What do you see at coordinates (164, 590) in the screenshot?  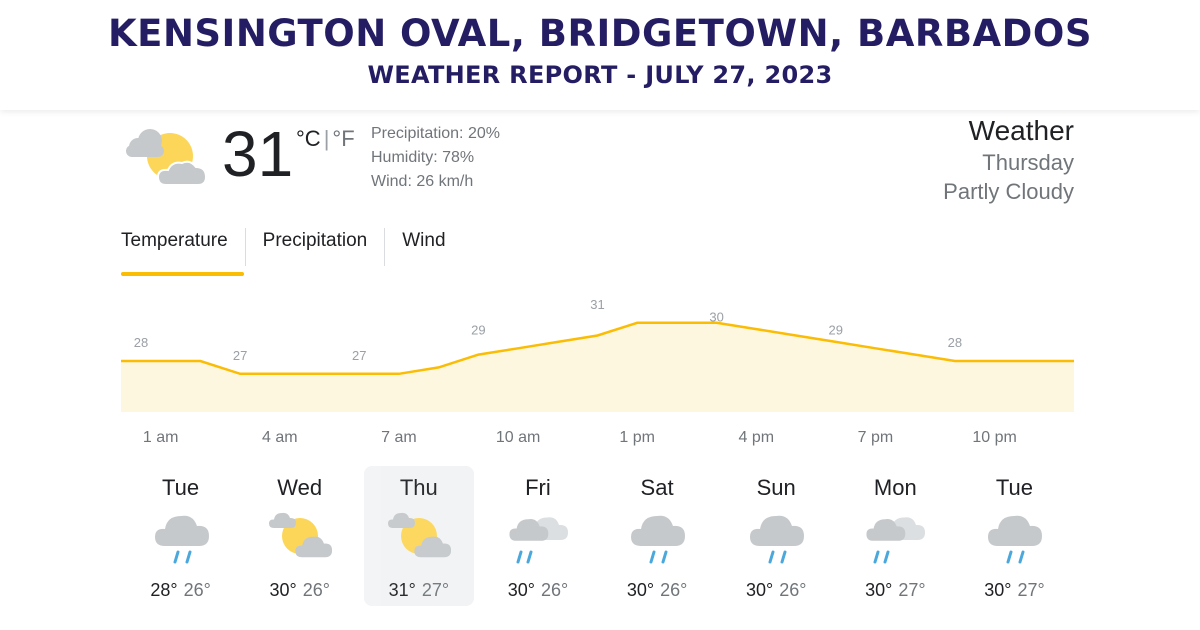 I see `high-temp: 28°` at bounding box center [164, 590].